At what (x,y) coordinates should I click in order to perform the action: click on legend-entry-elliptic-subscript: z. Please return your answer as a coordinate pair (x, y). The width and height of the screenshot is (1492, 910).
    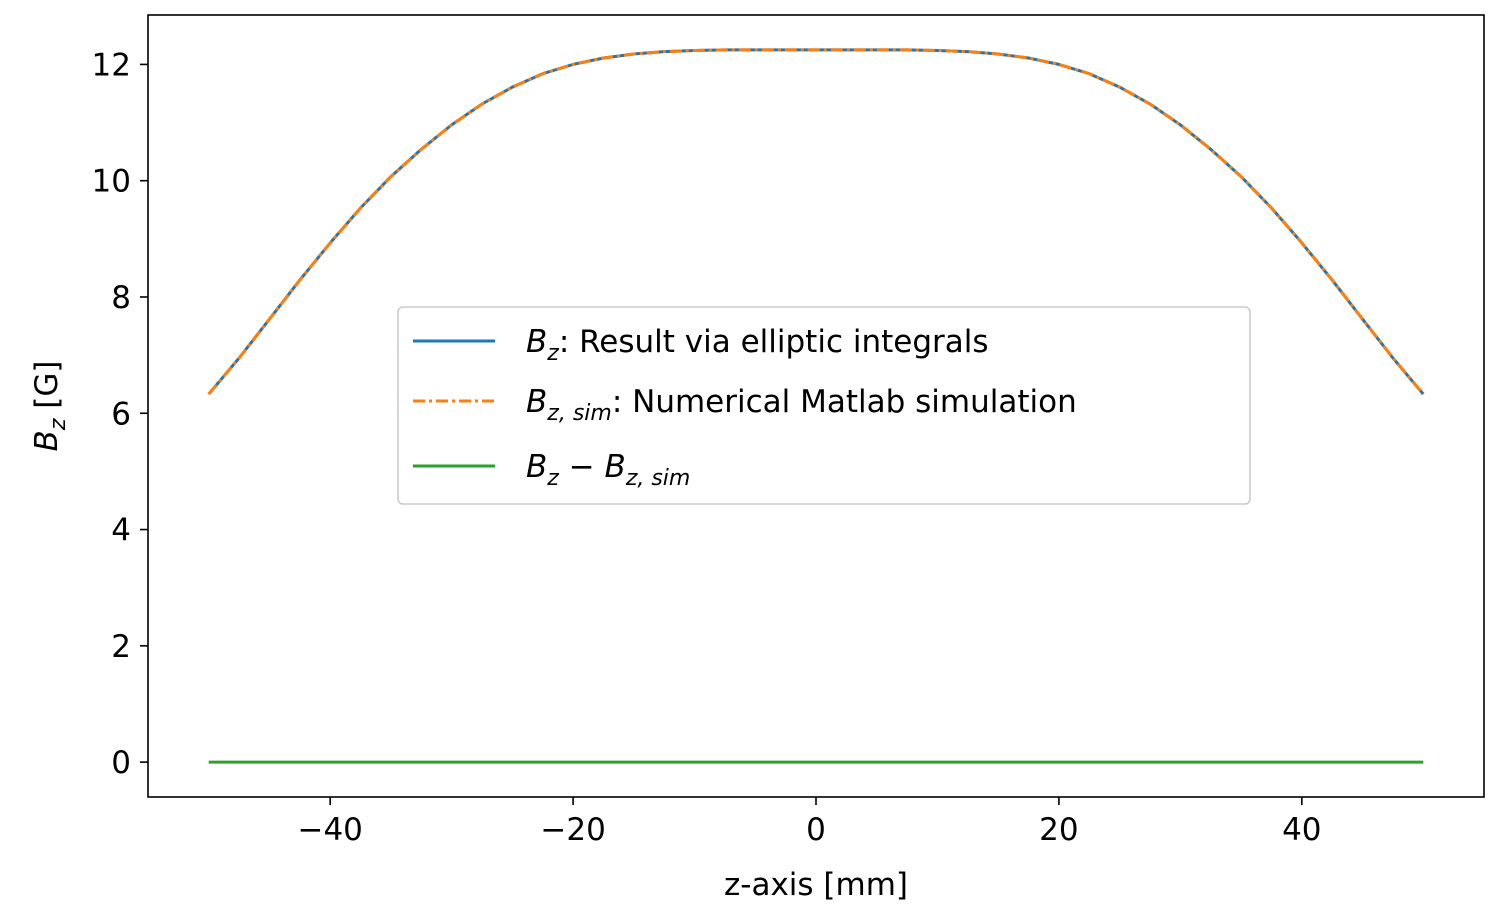
    Looking at the image, I should click on (552, 353).